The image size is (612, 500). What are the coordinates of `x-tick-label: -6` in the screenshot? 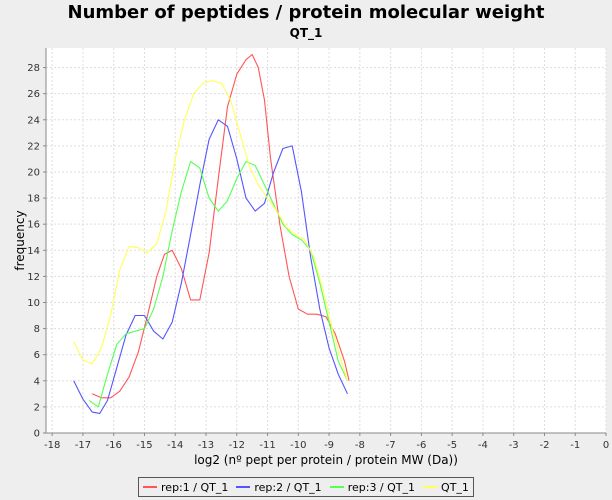 It's located at (421, 445).